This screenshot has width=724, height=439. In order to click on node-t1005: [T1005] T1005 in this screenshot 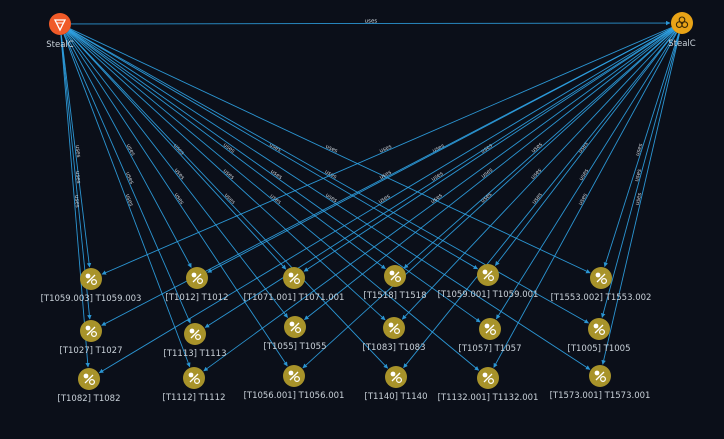, I will do `click(599, 336)`.